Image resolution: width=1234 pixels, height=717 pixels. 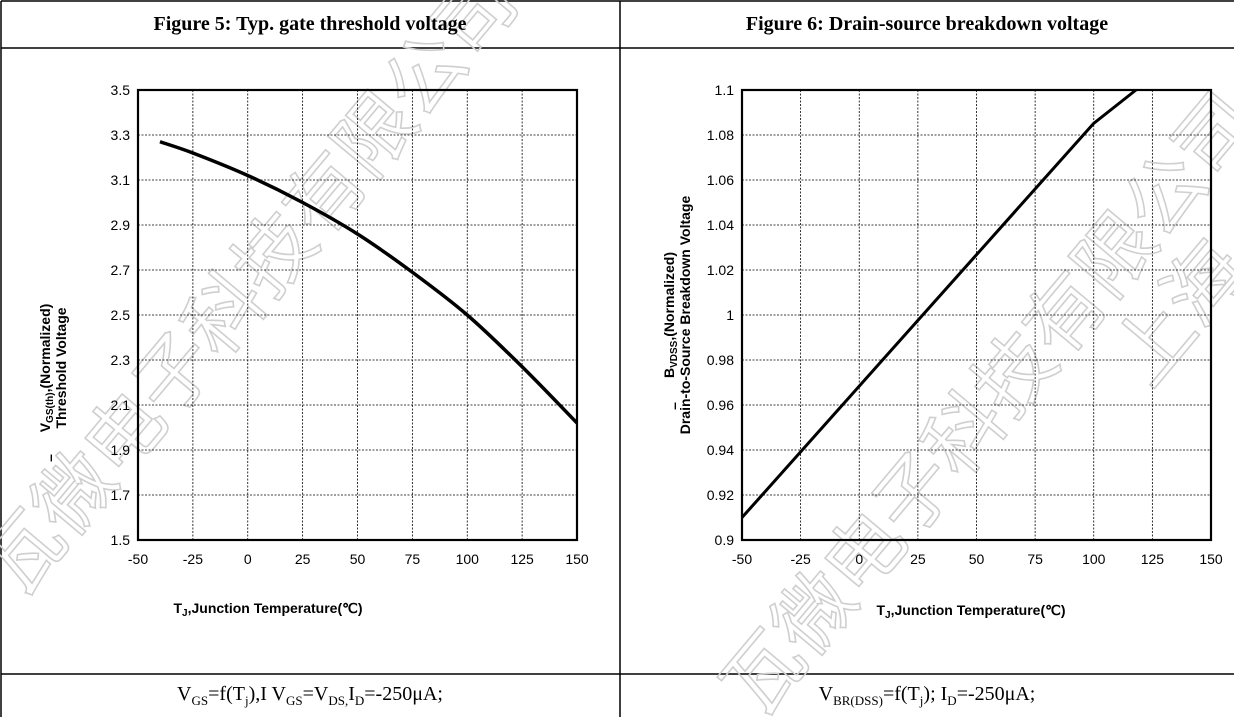 I want to click on svg-text:Drain-to-Source Breakdown Volt: Drain-to-Source Breakdown Voltage, so click(x=685, y=315).